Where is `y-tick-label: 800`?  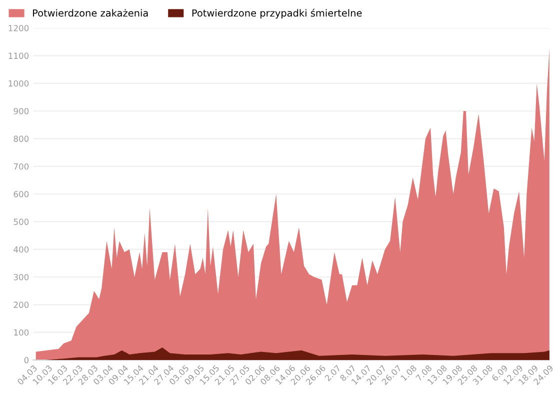 y-tick-label: 800 is located at coordinates (21, 139).